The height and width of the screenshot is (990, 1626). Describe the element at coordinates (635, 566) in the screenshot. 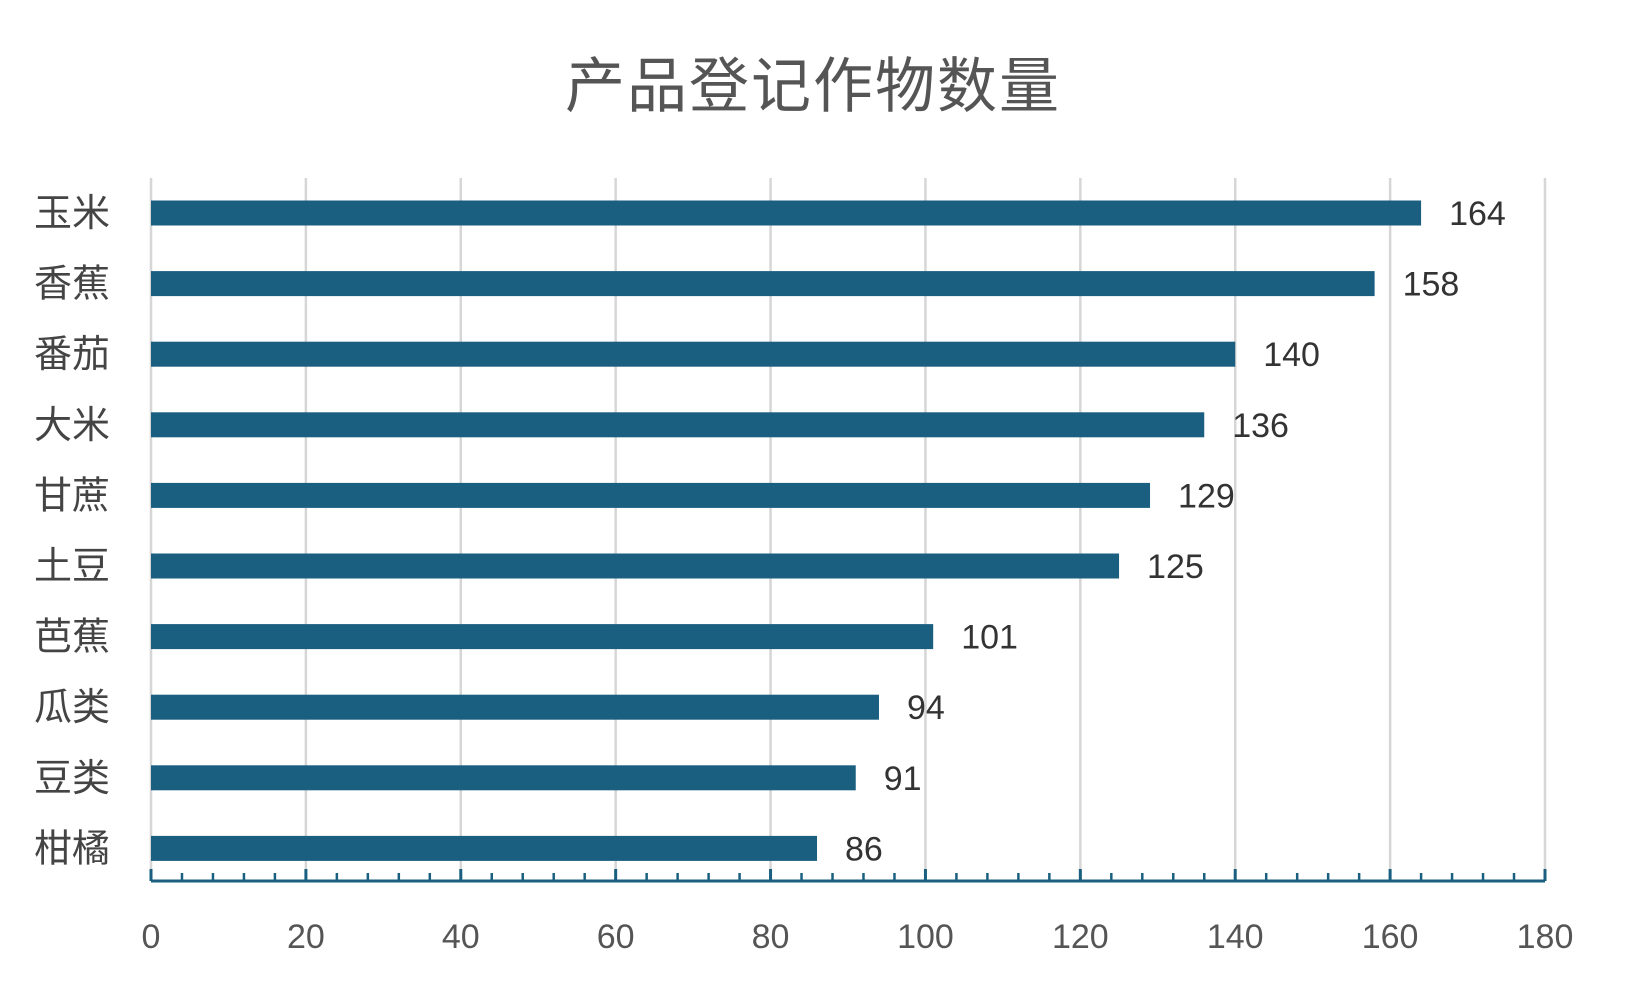

I see `bar-土豆` at that location.